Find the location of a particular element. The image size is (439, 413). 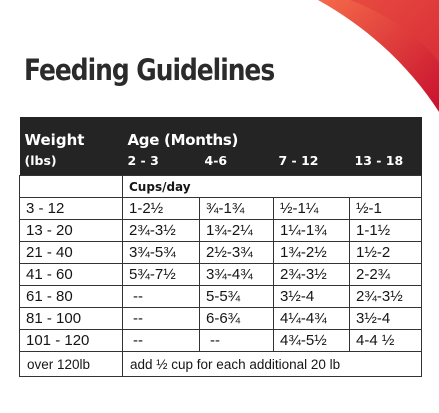

cups-cell: ¾-1¾ is located at coordinates (236, 208).